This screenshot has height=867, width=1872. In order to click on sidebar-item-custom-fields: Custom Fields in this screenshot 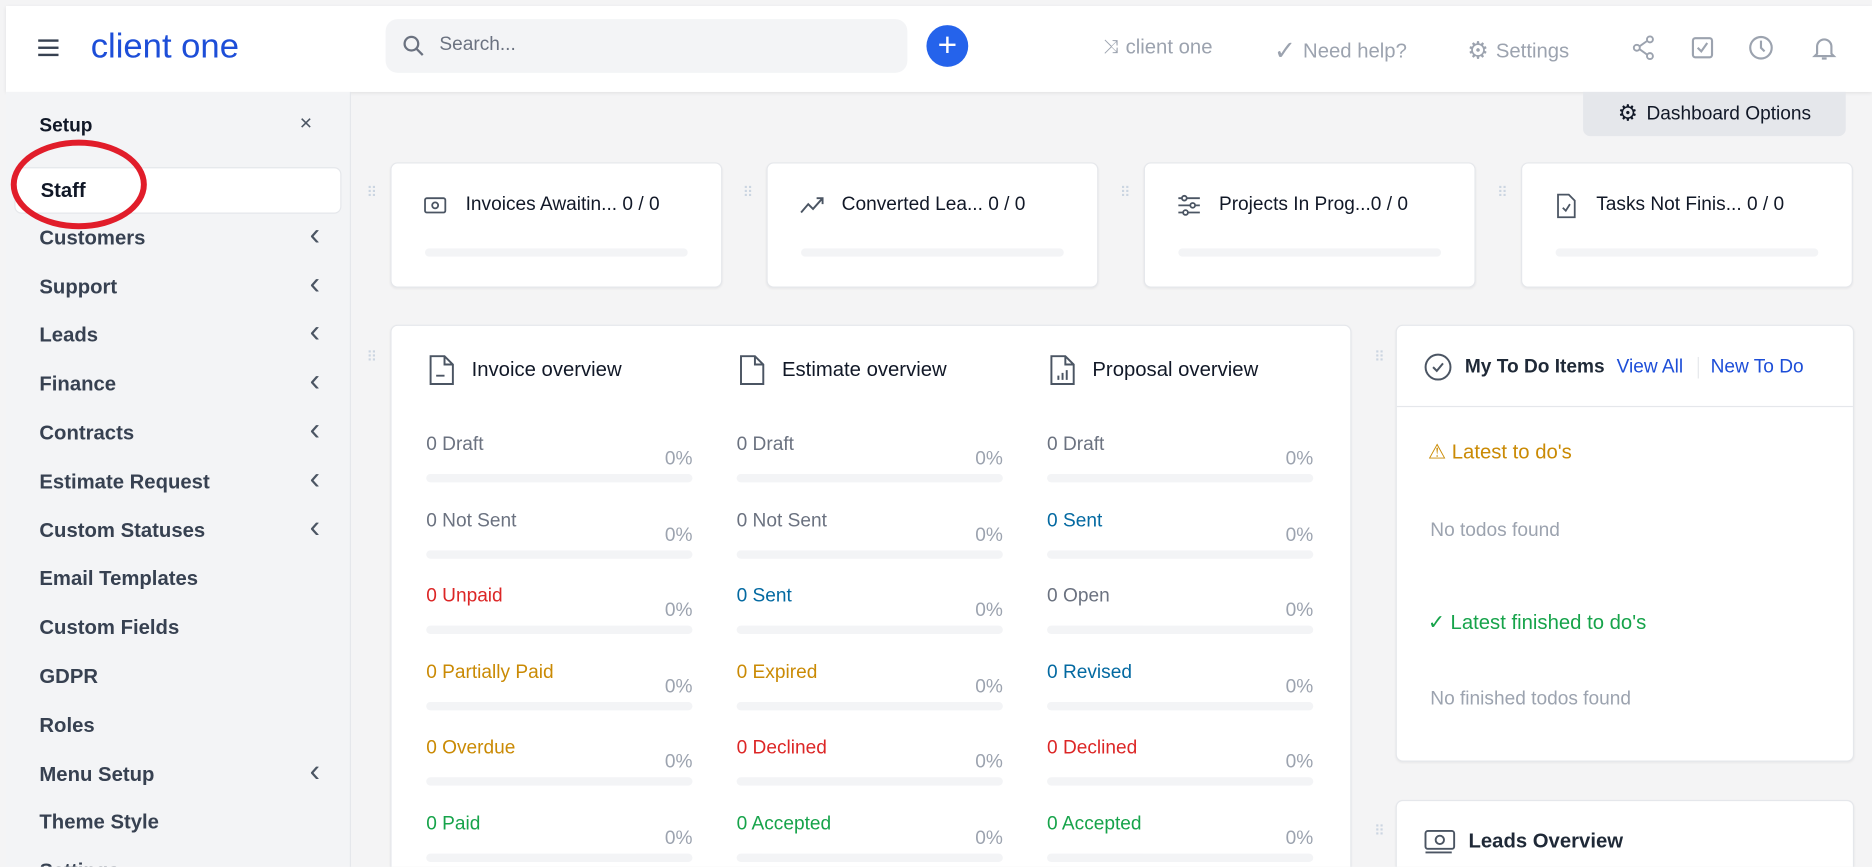, I will do `click(176, 628)`.